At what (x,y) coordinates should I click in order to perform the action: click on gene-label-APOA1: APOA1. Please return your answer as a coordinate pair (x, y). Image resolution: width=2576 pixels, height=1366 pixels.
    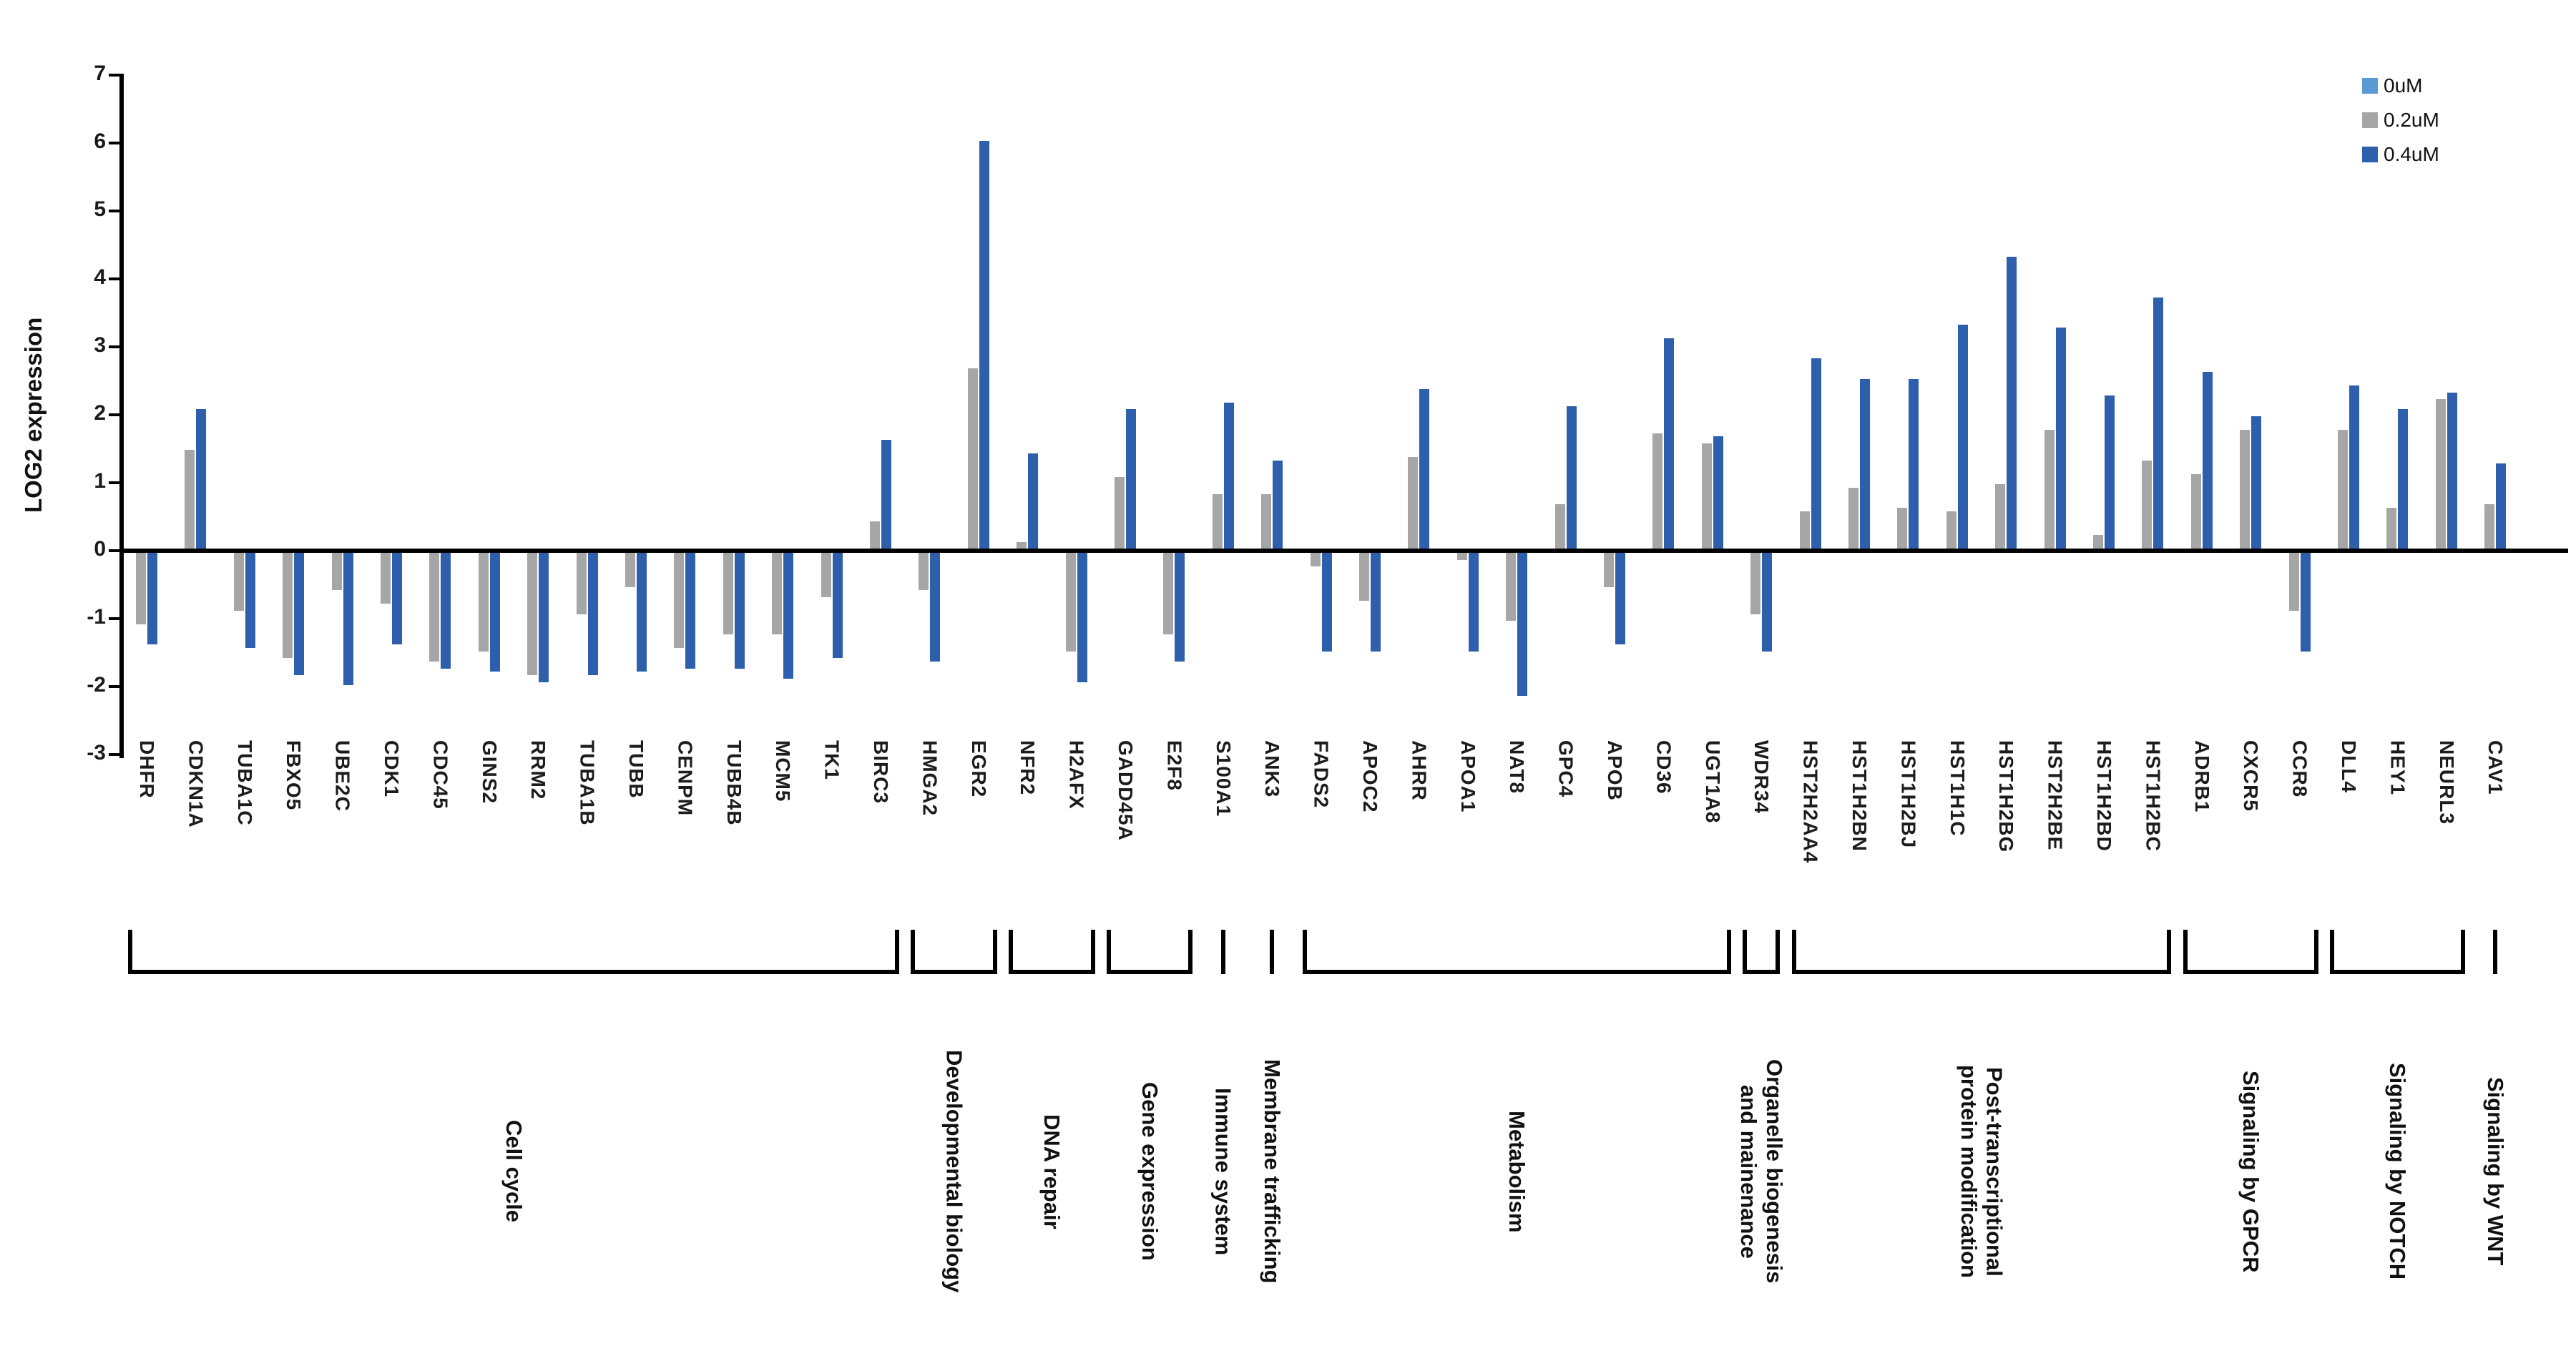
    Looking at the image, I should click on (1467, 776).